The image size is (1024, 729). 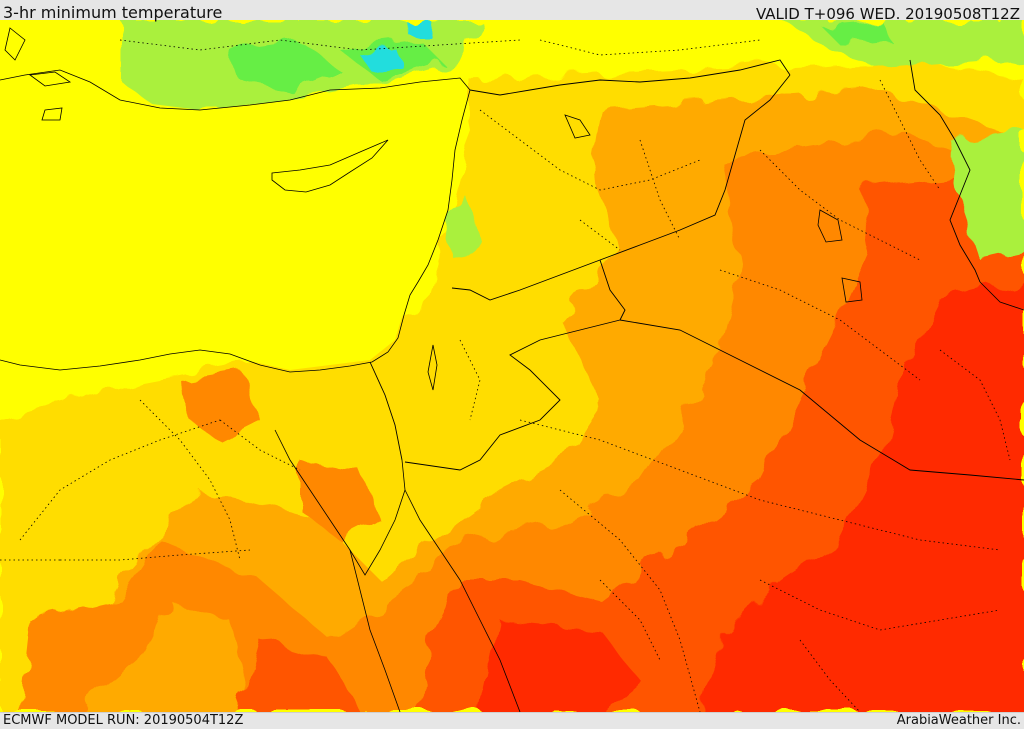 What do you see at coordinates (38, 74) in the screenshot?
I see `aegean-islands` at bounding box center [38, 74].